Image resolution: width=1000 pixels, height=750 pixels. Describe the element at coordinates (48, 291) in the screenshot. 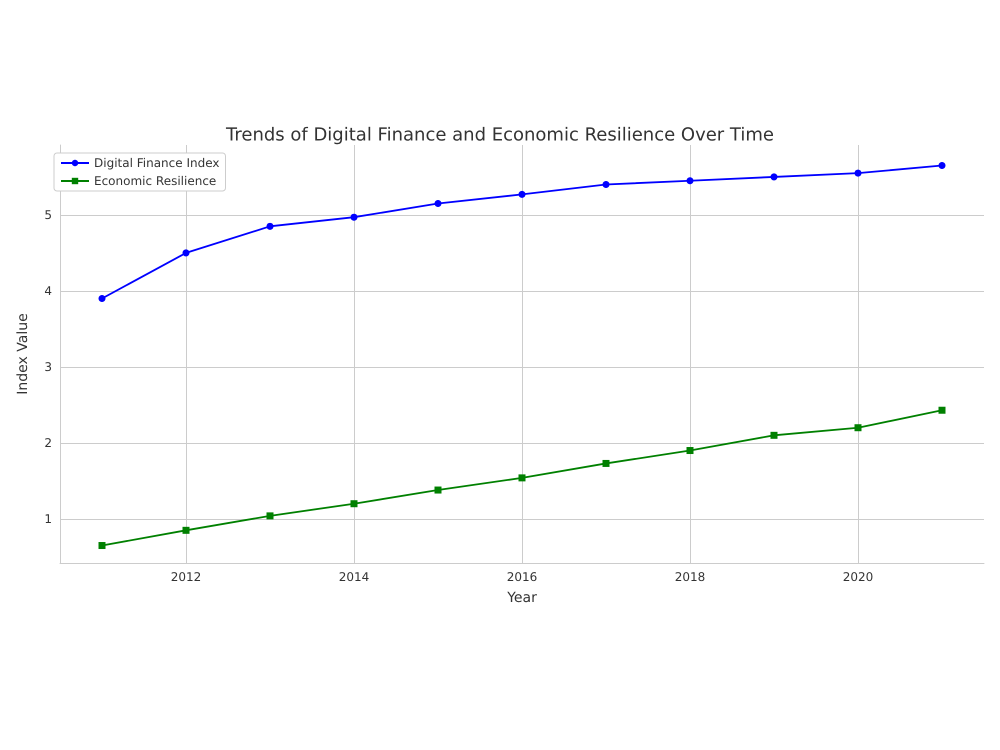

I see `y-tick-label: 4` at that location.